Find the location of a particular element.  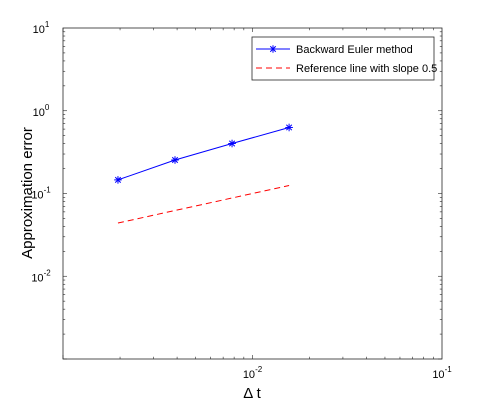

y-axis-label: Approximation error is located at coordinates (27, 193).